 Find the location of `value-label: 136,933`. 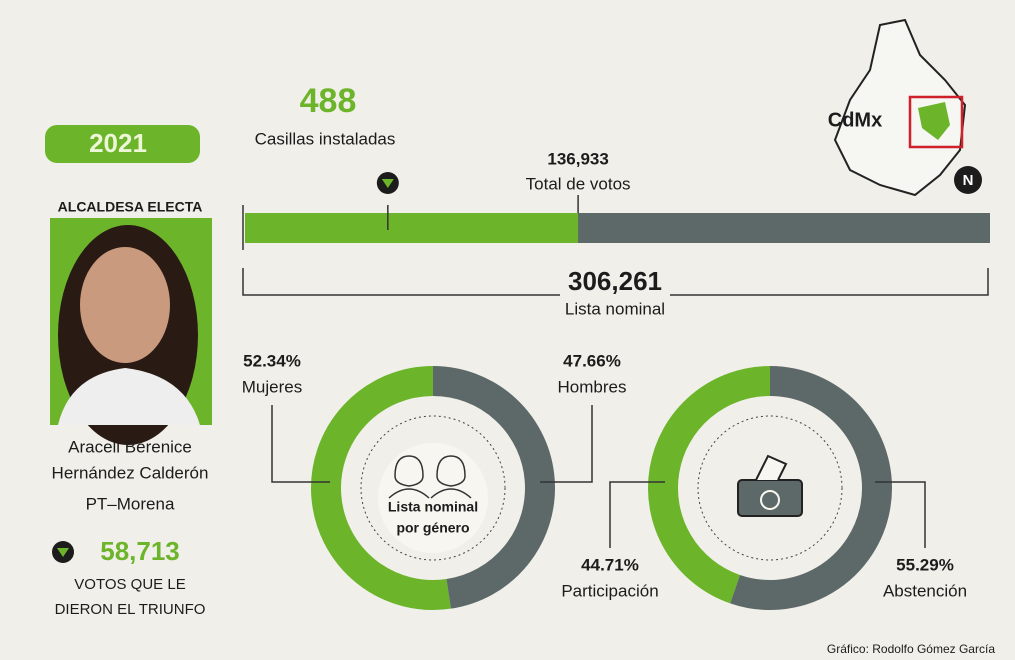

value-label: 136,933 is located at coordinates (577, 158).